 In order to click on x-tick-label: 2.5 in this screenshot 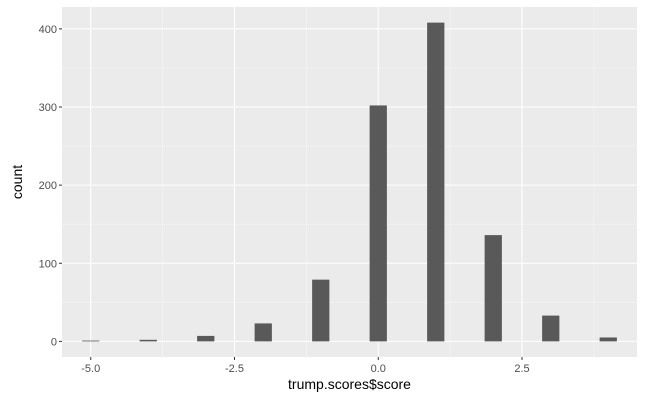, I will do `click(521, 369)`.